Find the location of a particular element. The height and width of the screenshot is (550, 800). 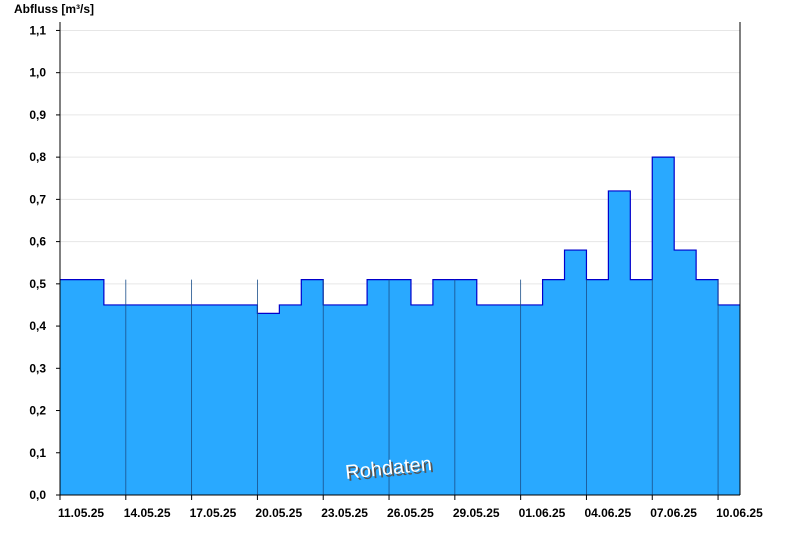

y-tick-label: 0,6 is located at coordinates (37, 242).